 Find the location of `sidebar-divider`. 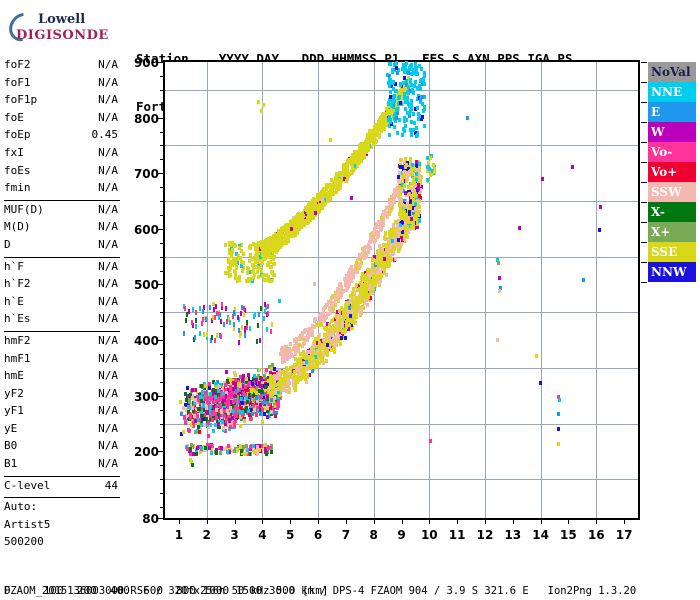

sidebar-divider is located at coordinates (62, 257).